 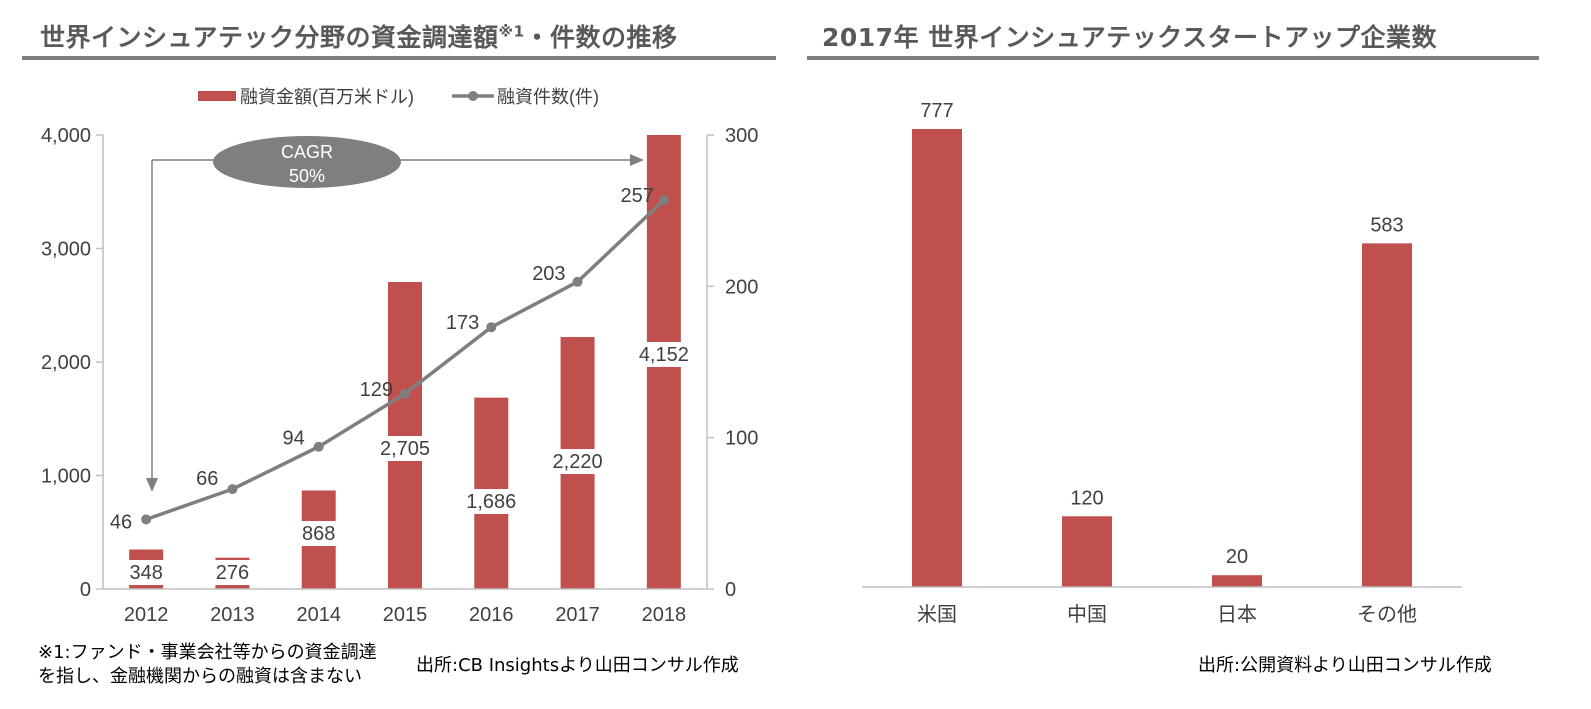 I want to click on x-tick-label-米国: 米国, so click(x=937, y=614).